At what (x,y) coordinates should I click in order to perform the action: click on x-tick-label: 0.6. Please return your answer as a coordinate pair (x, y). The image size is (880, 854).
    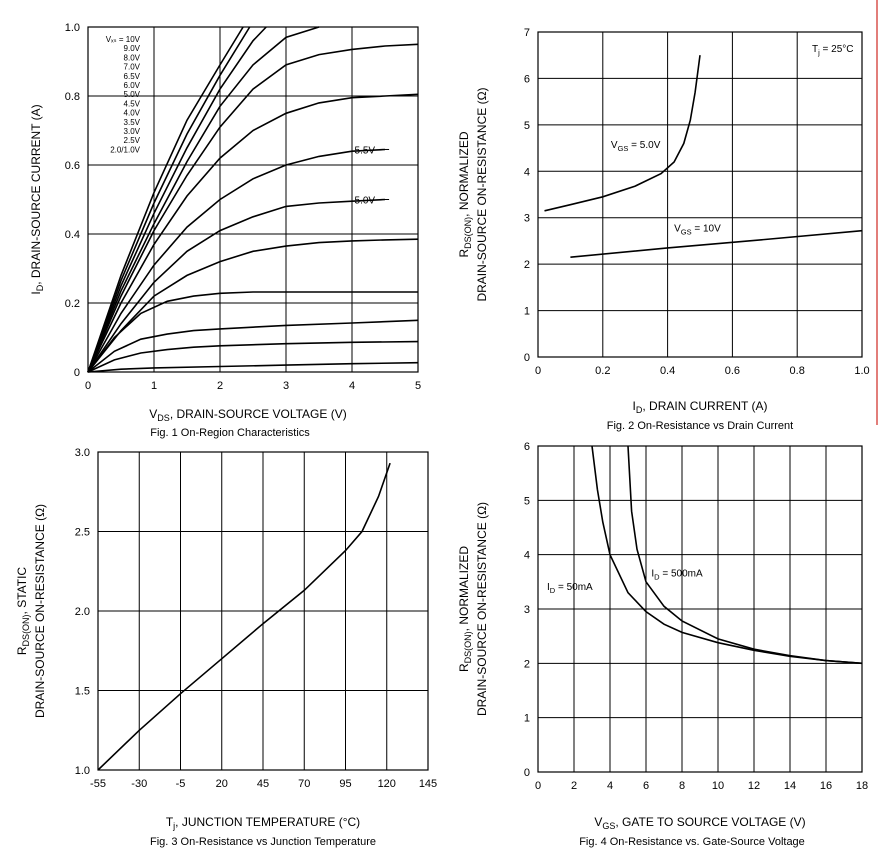
    Looking at the image, I should click on (732, 371).